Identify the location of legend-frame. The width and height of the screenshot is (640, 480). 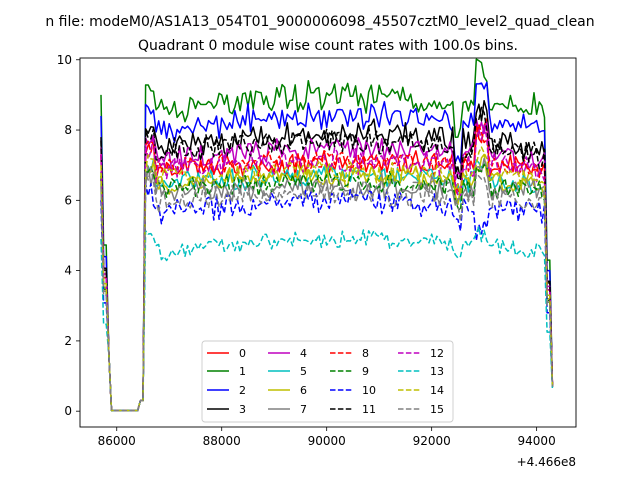
(327, 381).